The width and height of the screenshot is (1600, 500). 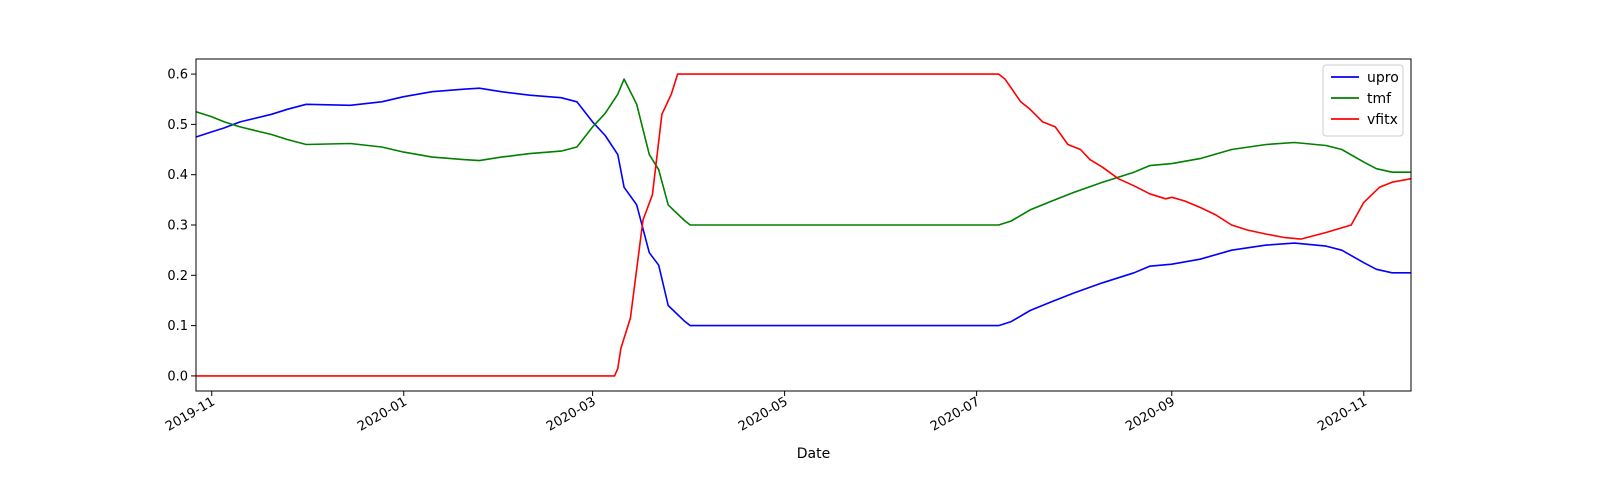 I want to click on legend-label-vfitx: vfitx, so click(x=1382, y=120).